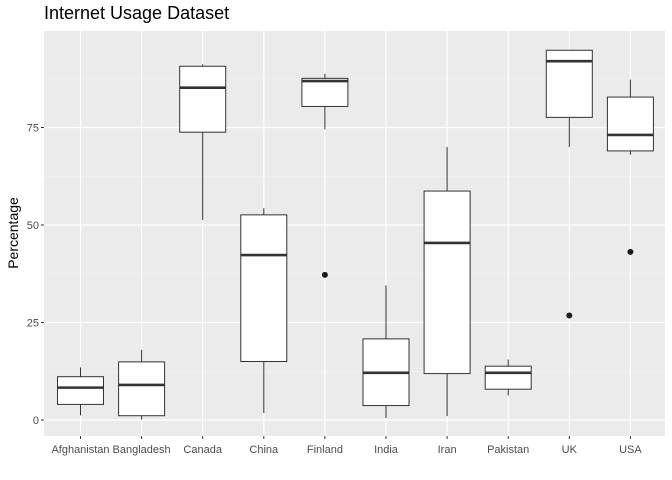  I want to click on x-tick-label: USA, so click(630, 450).